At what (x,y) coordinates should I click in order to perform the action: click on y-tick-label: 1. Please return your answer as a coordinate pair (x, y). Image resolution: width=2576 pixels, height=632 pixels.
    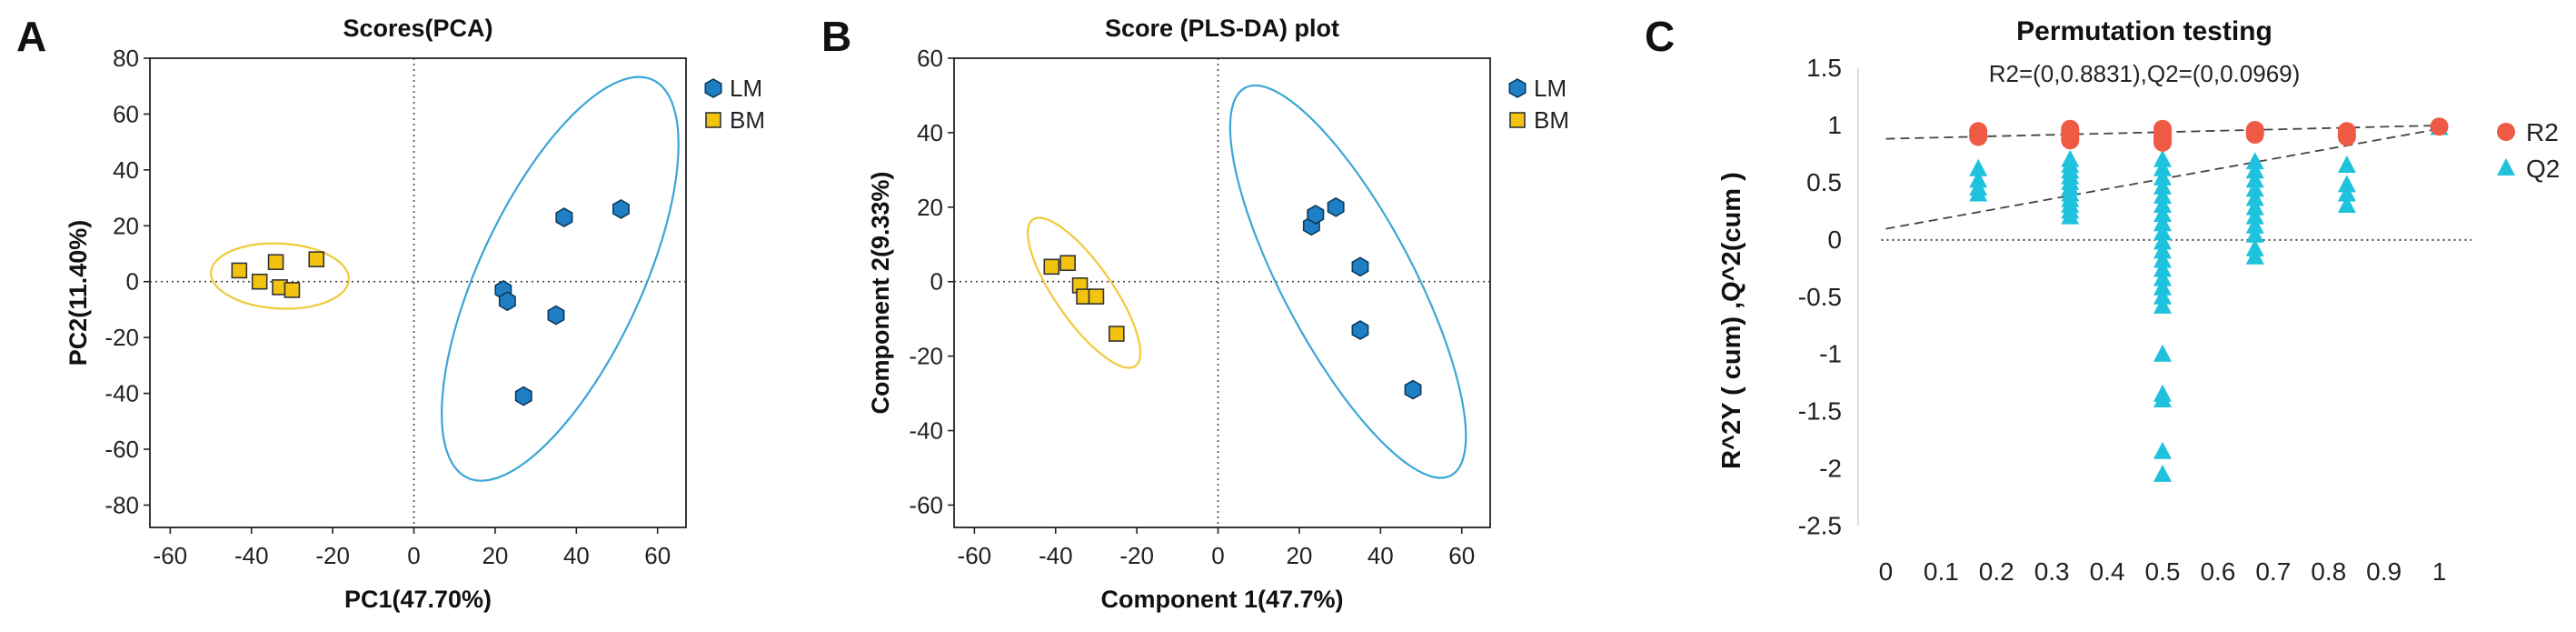
    Looking at the image, I should click on (1834, 125).